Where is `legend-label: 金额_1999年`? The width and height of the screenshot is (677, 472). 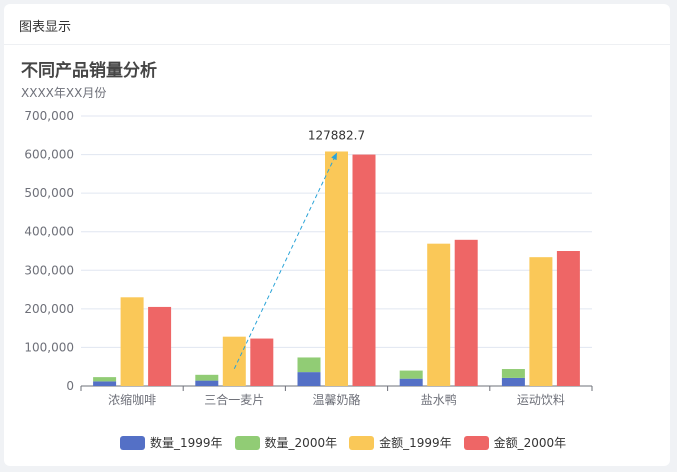 legend-label: 金额_1999年 is located at coordinates (415, 443).